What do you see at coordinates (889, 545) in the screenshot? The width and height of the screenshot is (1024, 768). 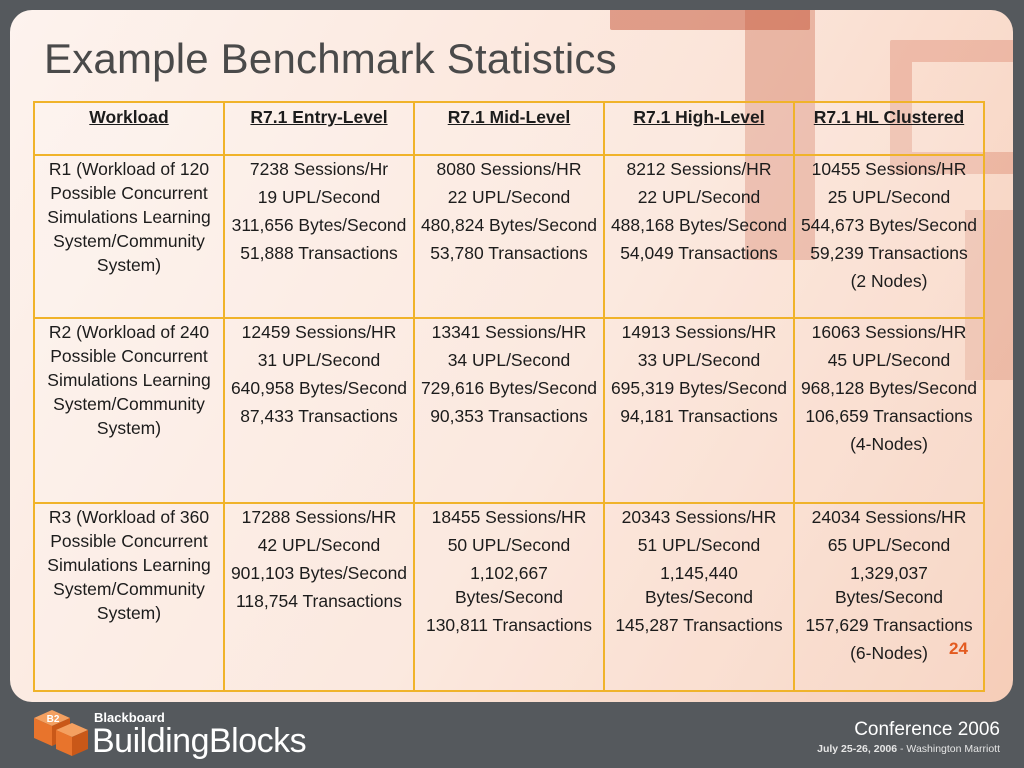 I see `upl-value: 65 UPL/Second` at bounding box center [889, 545].